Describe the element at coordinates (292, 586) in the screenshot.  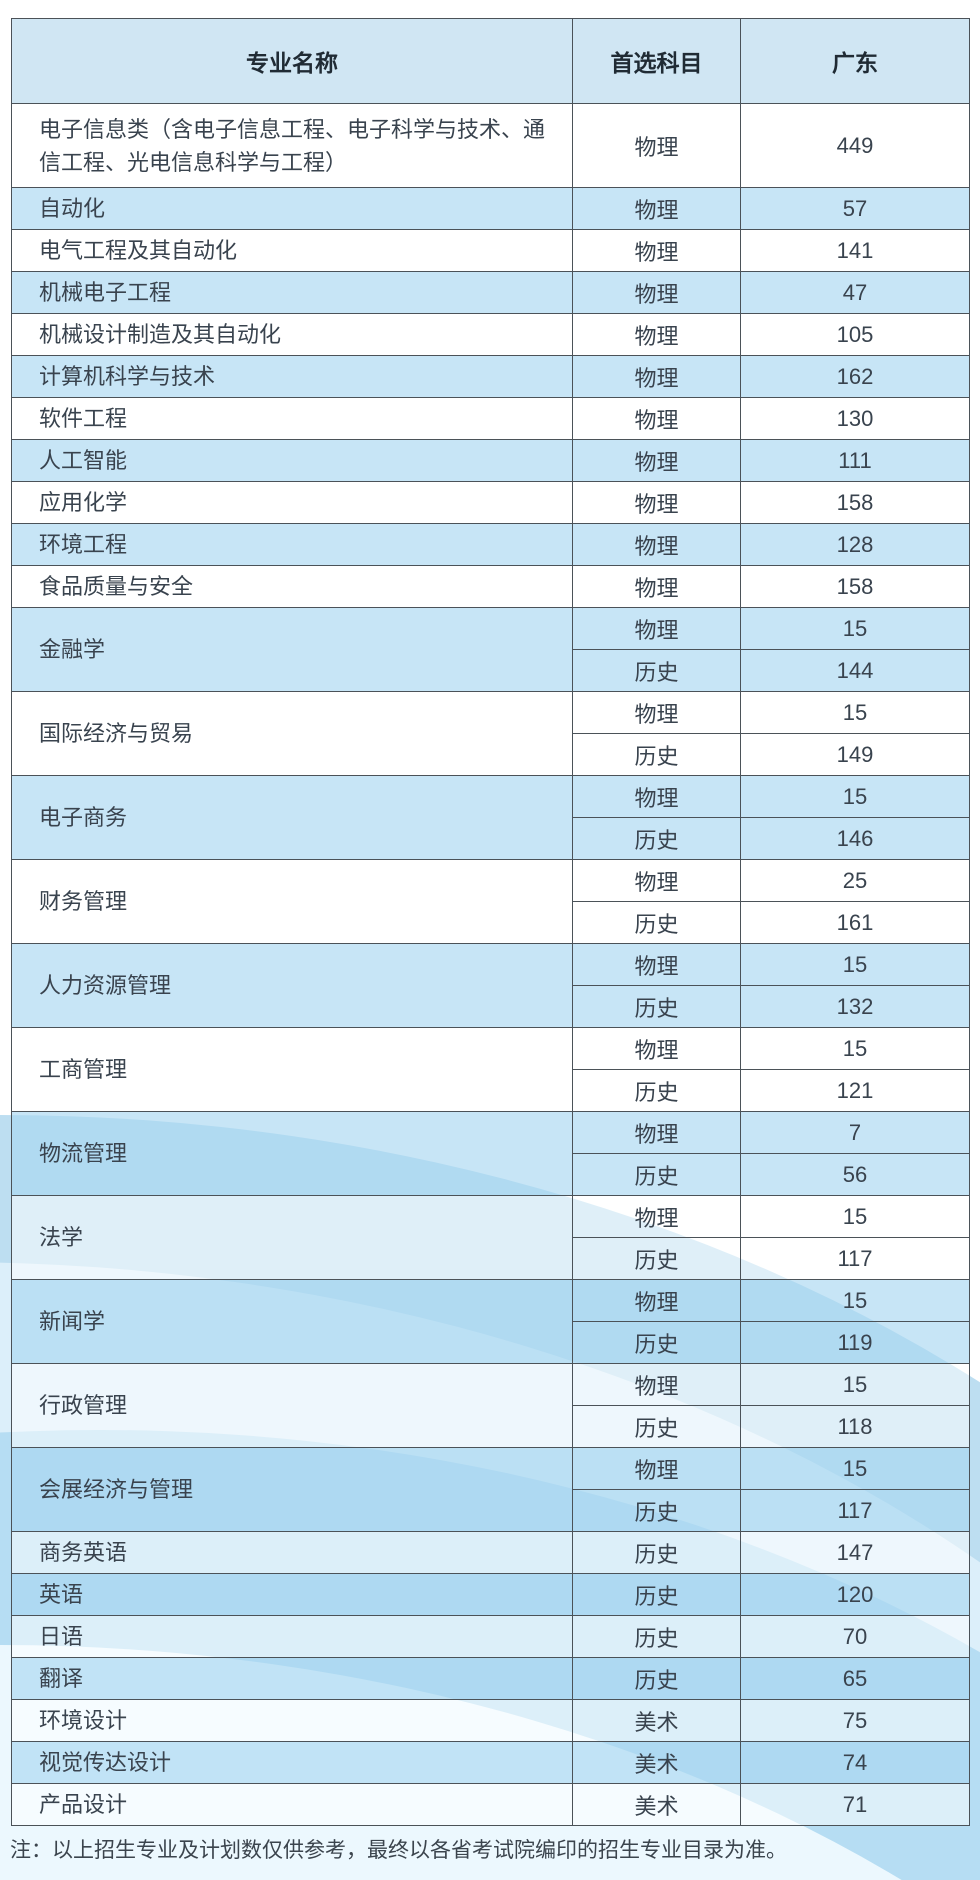
I see `major-name-cell: 食品质量与安全` at that location.